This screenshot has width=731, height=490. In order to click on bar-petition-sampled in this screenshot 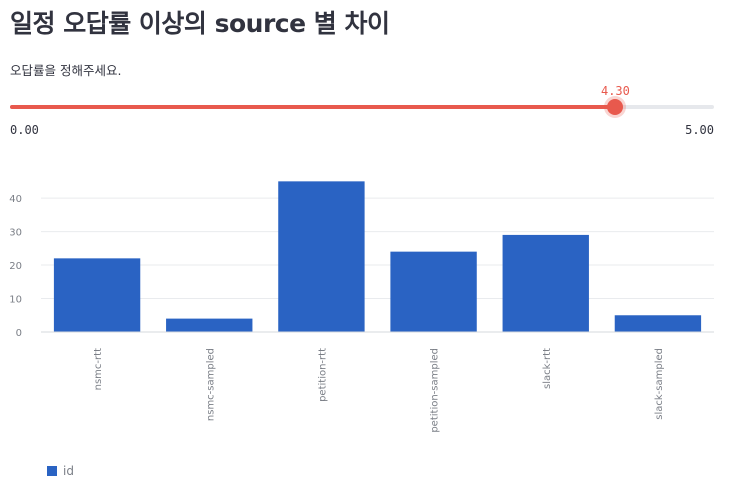, I will do `click(433, 291)`.